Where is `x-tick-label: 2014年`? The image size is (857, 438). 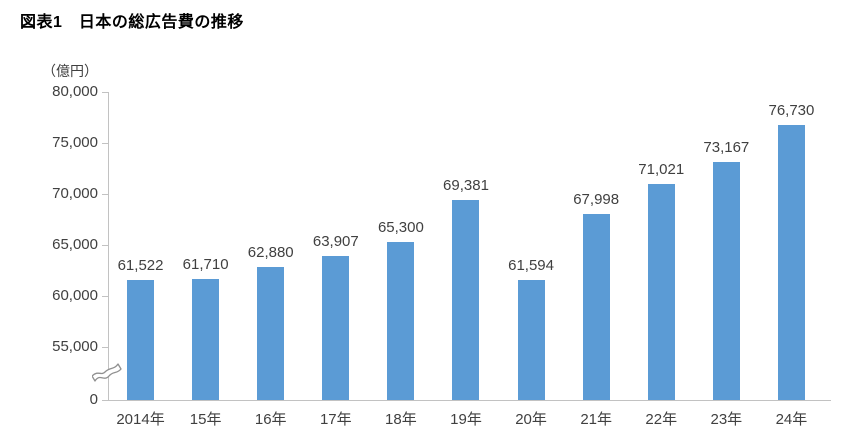
x-tick-label: 2014年 is located at coordinates (140, 419).